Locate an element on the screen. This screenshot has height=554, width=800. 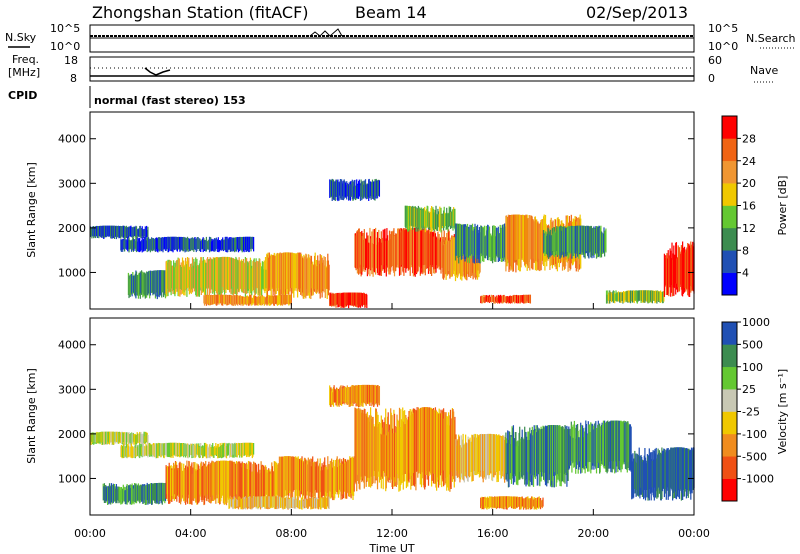
y-tick-label: 4000 is located at coordinates (72, 345).